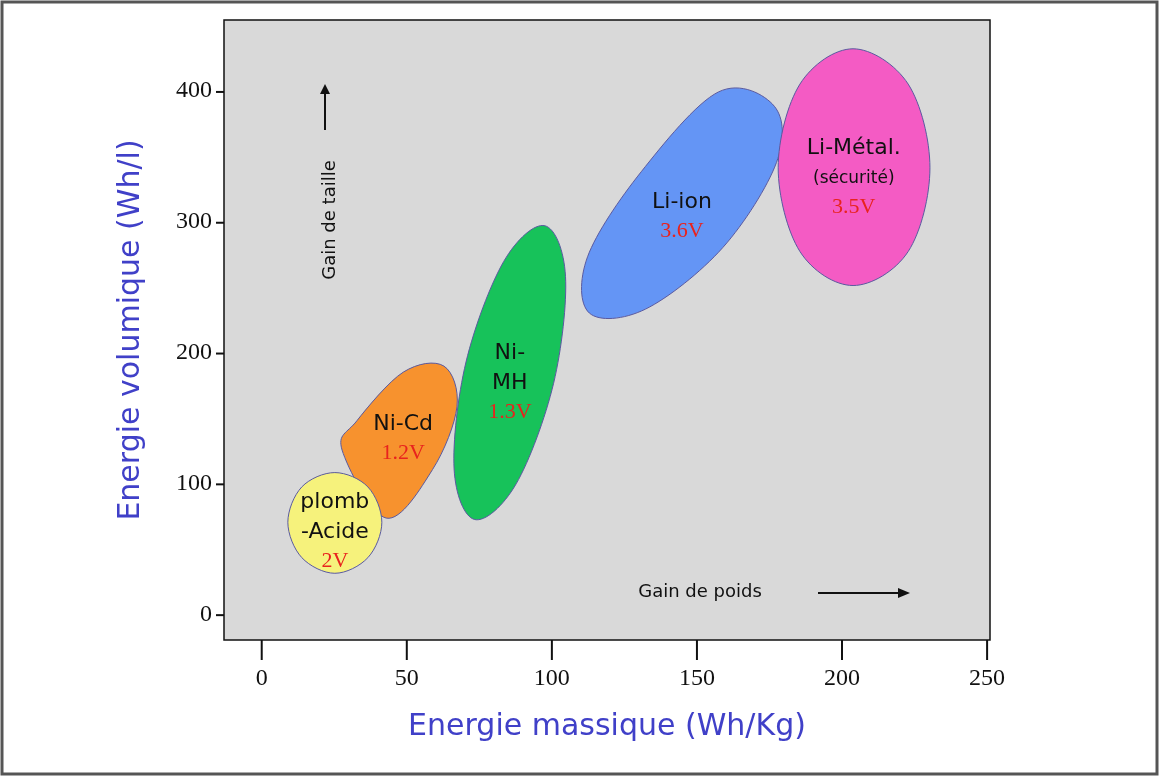 This screenshot has width=1159, height=776. What do you see at coordinates (194, 220) in the screenshot?
I see `y-tick-label: 300` at bounding box center [194, 220].